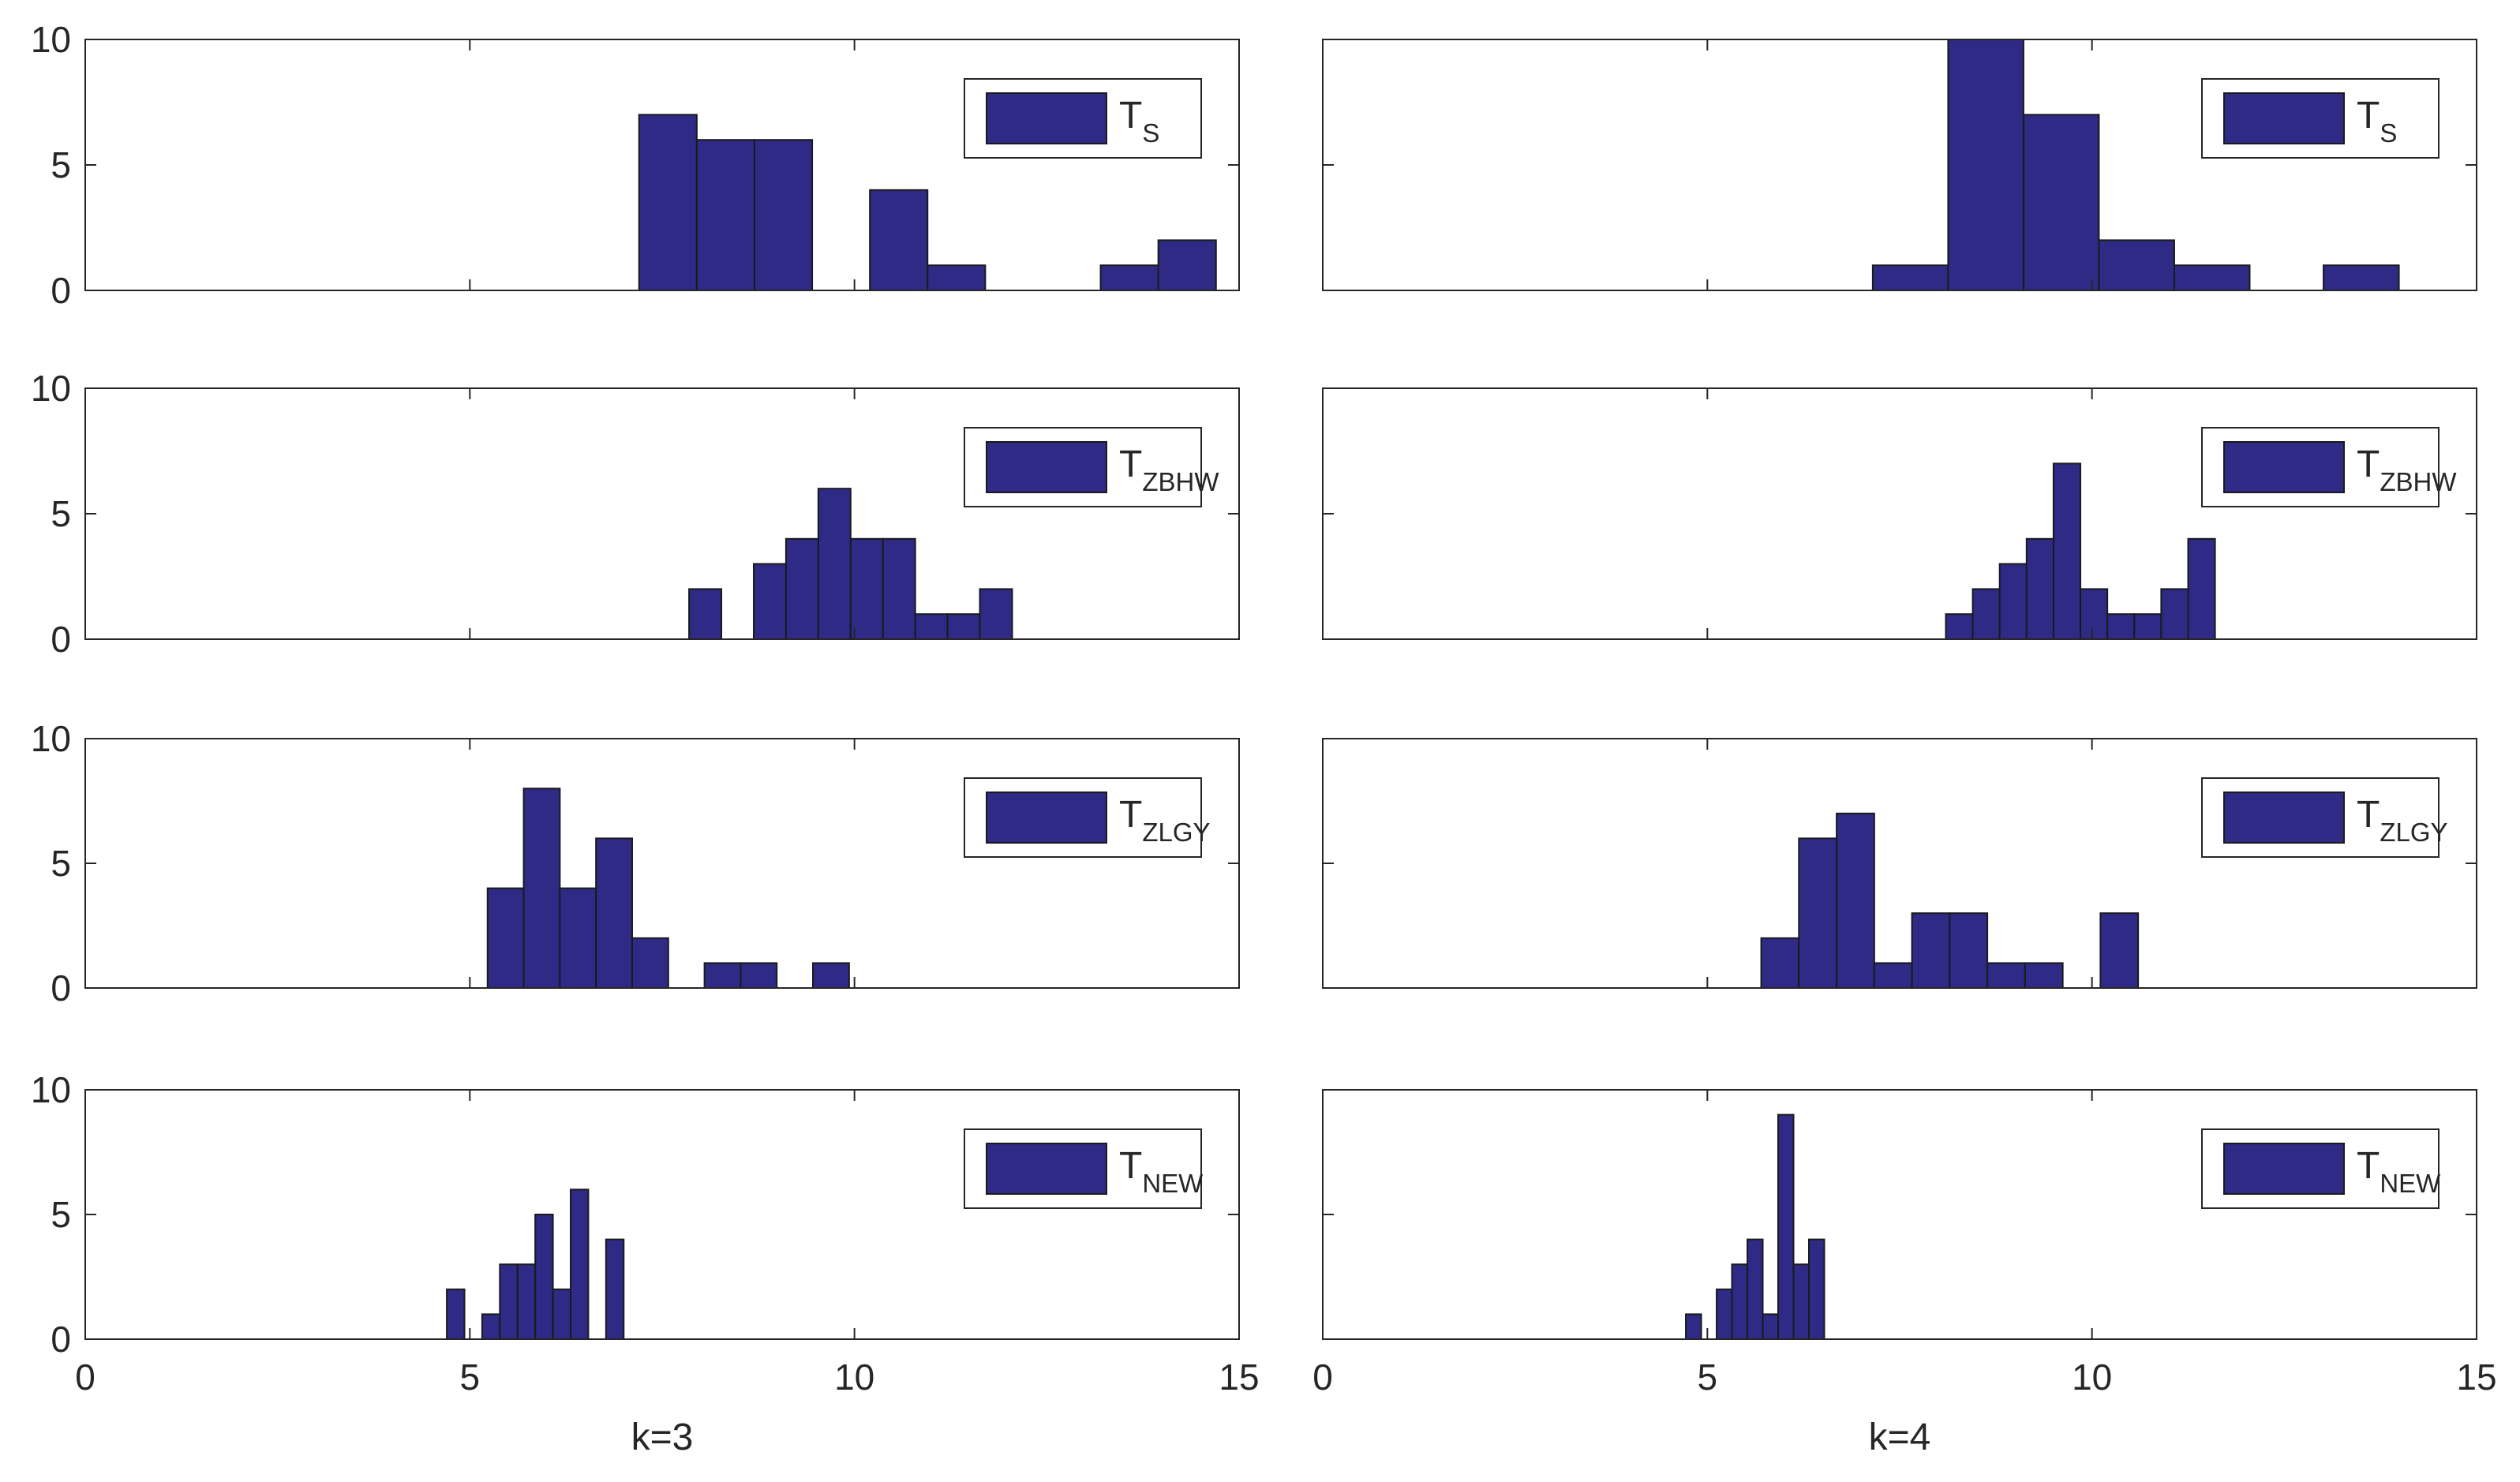 This screenshot has width=2520, height=1482. I want to click on histogram-panel-3: 0 5 10 TZBHW, so click(635, 514).